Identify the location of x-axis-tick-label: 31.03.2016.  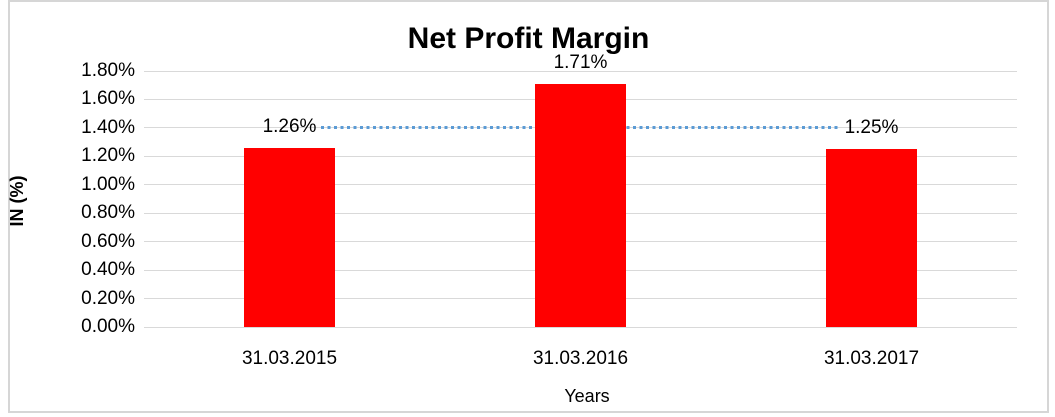
(580, 358).